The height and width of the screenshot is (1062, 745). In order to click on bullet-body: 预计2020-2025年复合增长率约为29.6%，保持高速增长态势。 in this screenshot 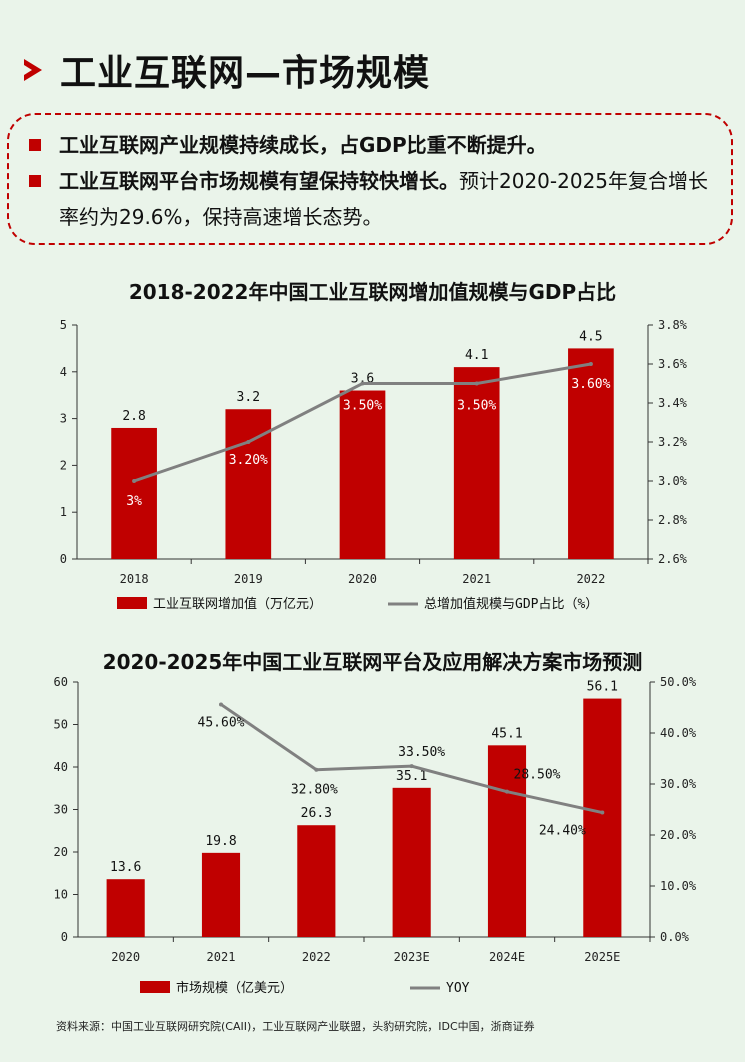, I will do `click(384, 199)`.